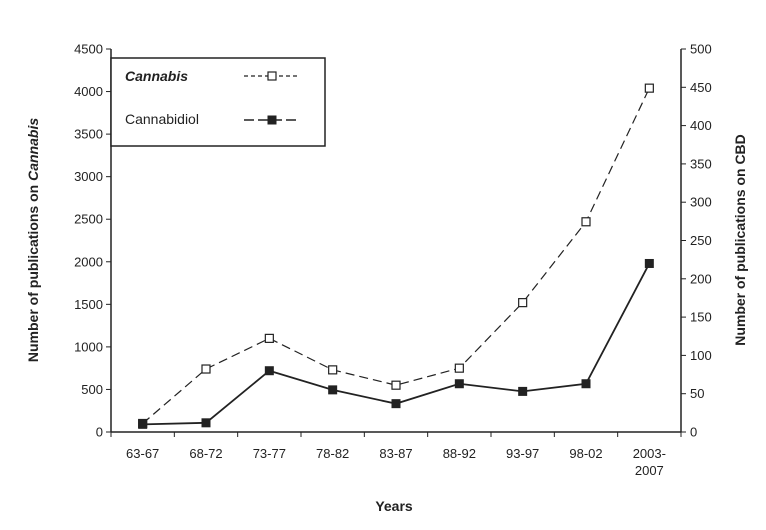 The image size is (766, 530). I want to click on x-tick-label: 2003- 2007, so click(649, 462).